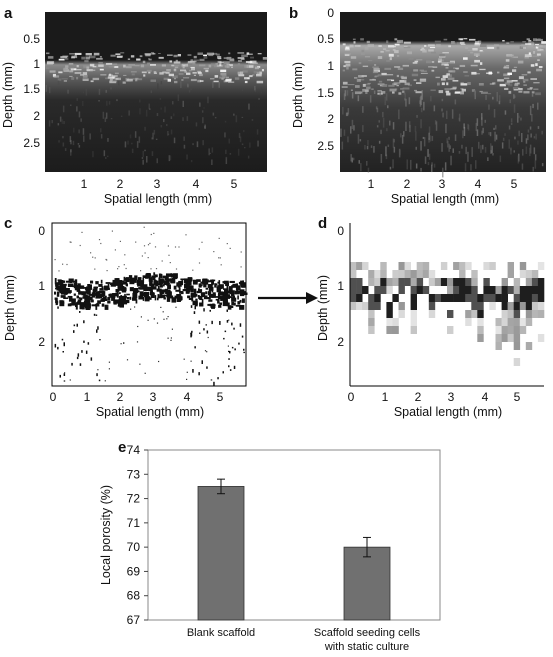  I want to click on panel-a-ylabel: Depth (mm), so click(8, 95).